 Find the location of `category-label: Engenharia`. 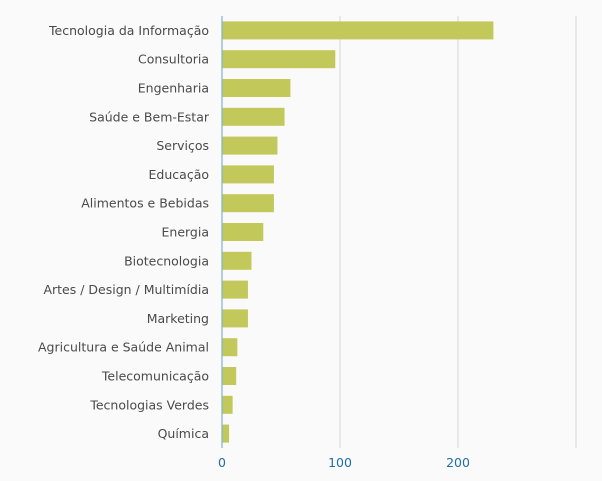

category-label: Engenharia is located at coordinates (173, 88).